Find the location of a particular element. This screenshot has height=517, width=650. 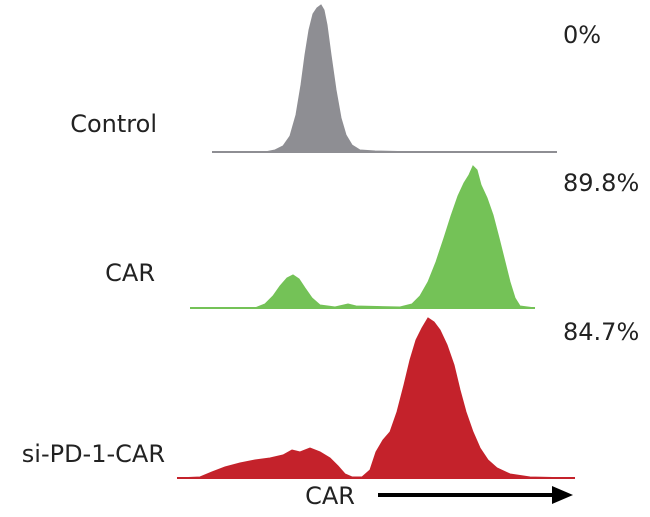

row-label: CAR is located at coordinates (130, 273).